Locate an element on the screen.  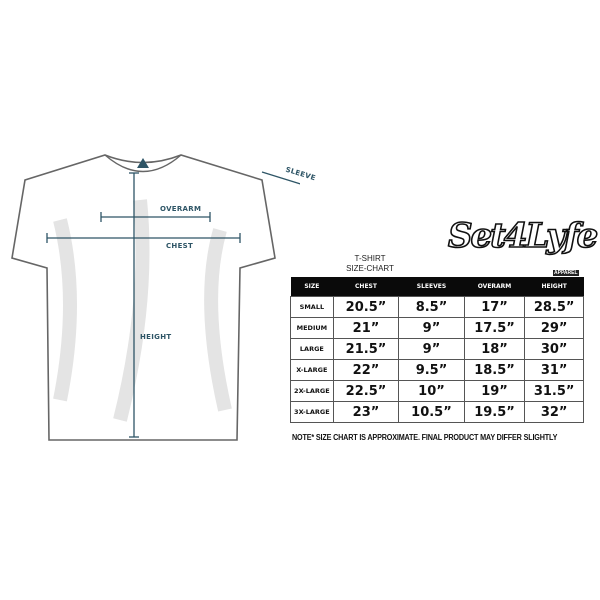
size-cell: X-LARGE is located at coordinates (312, 370).